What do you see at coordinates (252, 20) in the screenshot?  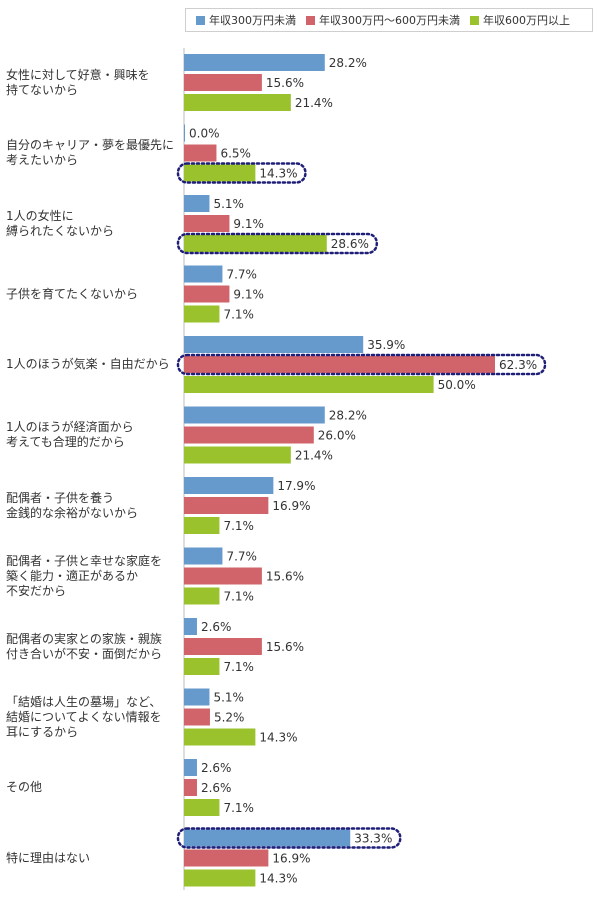 I see `legend-label-under-300: 年収300万円未満` at bounding box center [252, 20].